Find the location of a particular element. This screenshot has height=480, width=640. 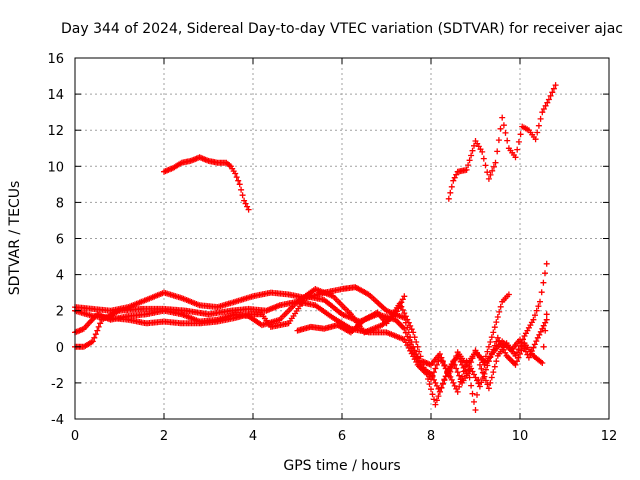

y-tick-label: 16 is located at coordinates (55, 59).